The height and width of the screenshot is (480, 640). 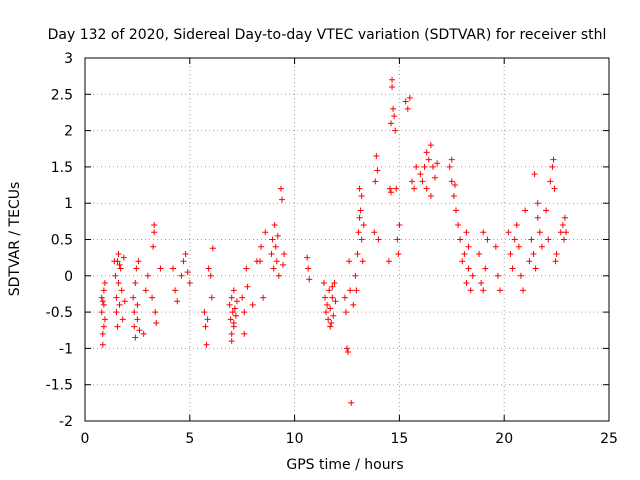 I want to click on y-tick-label: 0.5, so click(x=62, y=241).